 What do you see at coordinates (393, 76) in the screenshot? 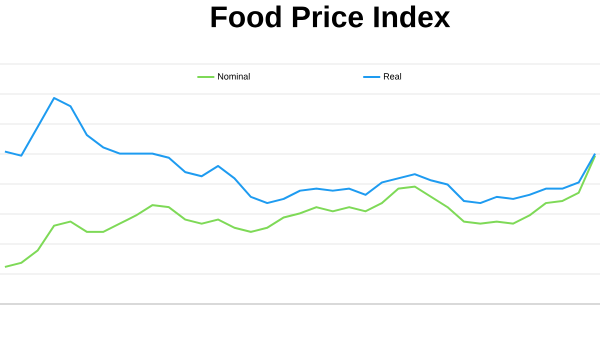
I see `legend-label: Real` at bounding box center [393, 76].